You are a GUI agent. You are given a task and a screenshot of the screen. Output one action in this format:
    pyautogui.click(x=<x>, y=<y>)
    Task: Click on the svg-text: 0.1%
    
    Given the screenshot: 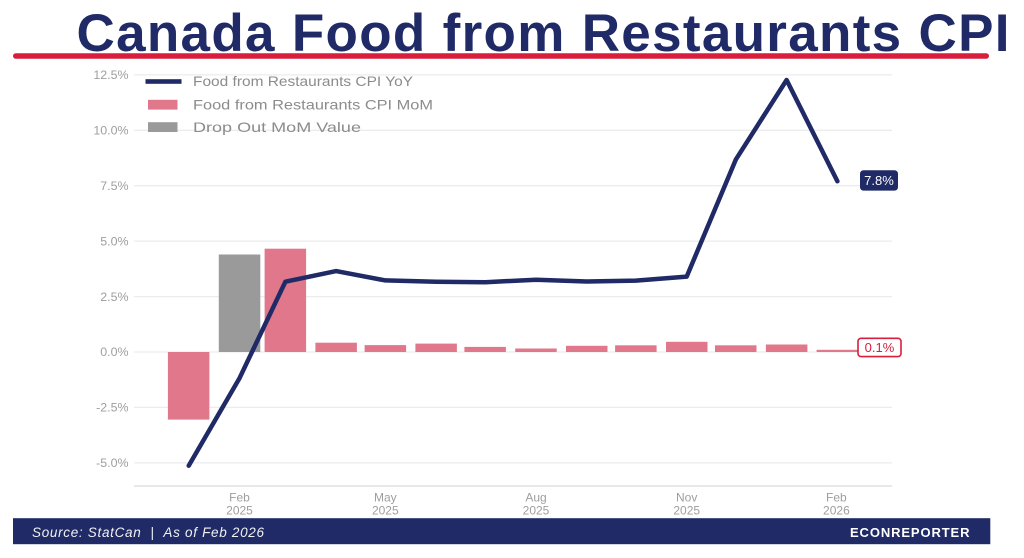 What is the action you would take?
    pyautogui.click(x=880, y=347)
    